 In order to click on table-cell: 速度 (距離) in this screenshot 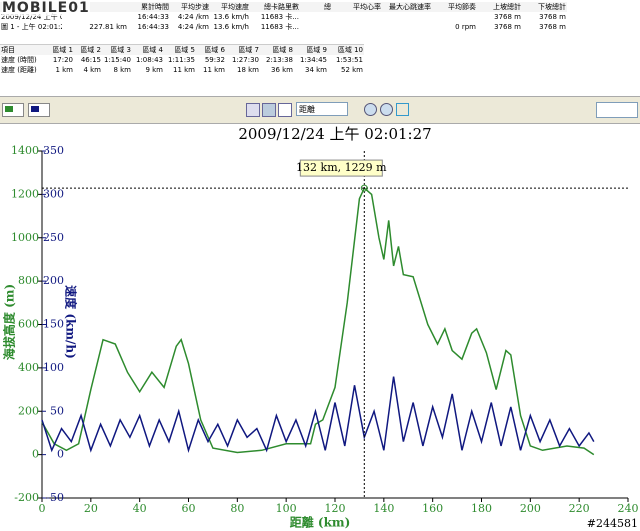, I will do `click(19, 70)`.